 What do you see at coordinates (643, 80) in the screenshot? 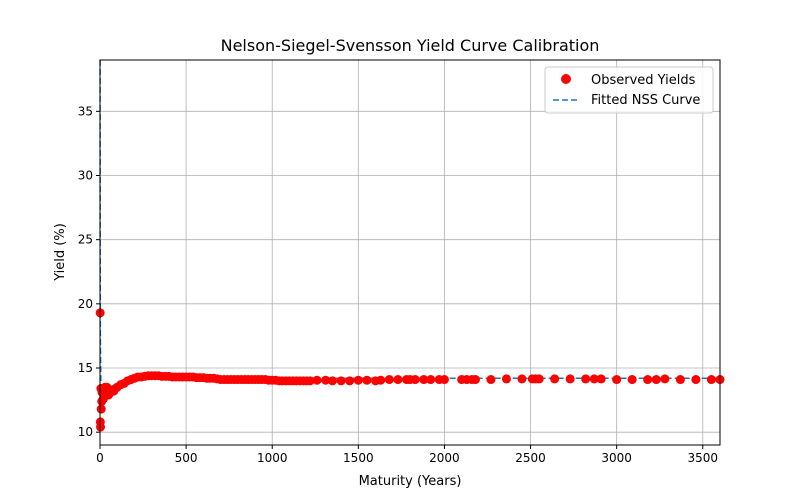
I see `legend-label-observed: Observed Yields` at bounding box center [643, 80].